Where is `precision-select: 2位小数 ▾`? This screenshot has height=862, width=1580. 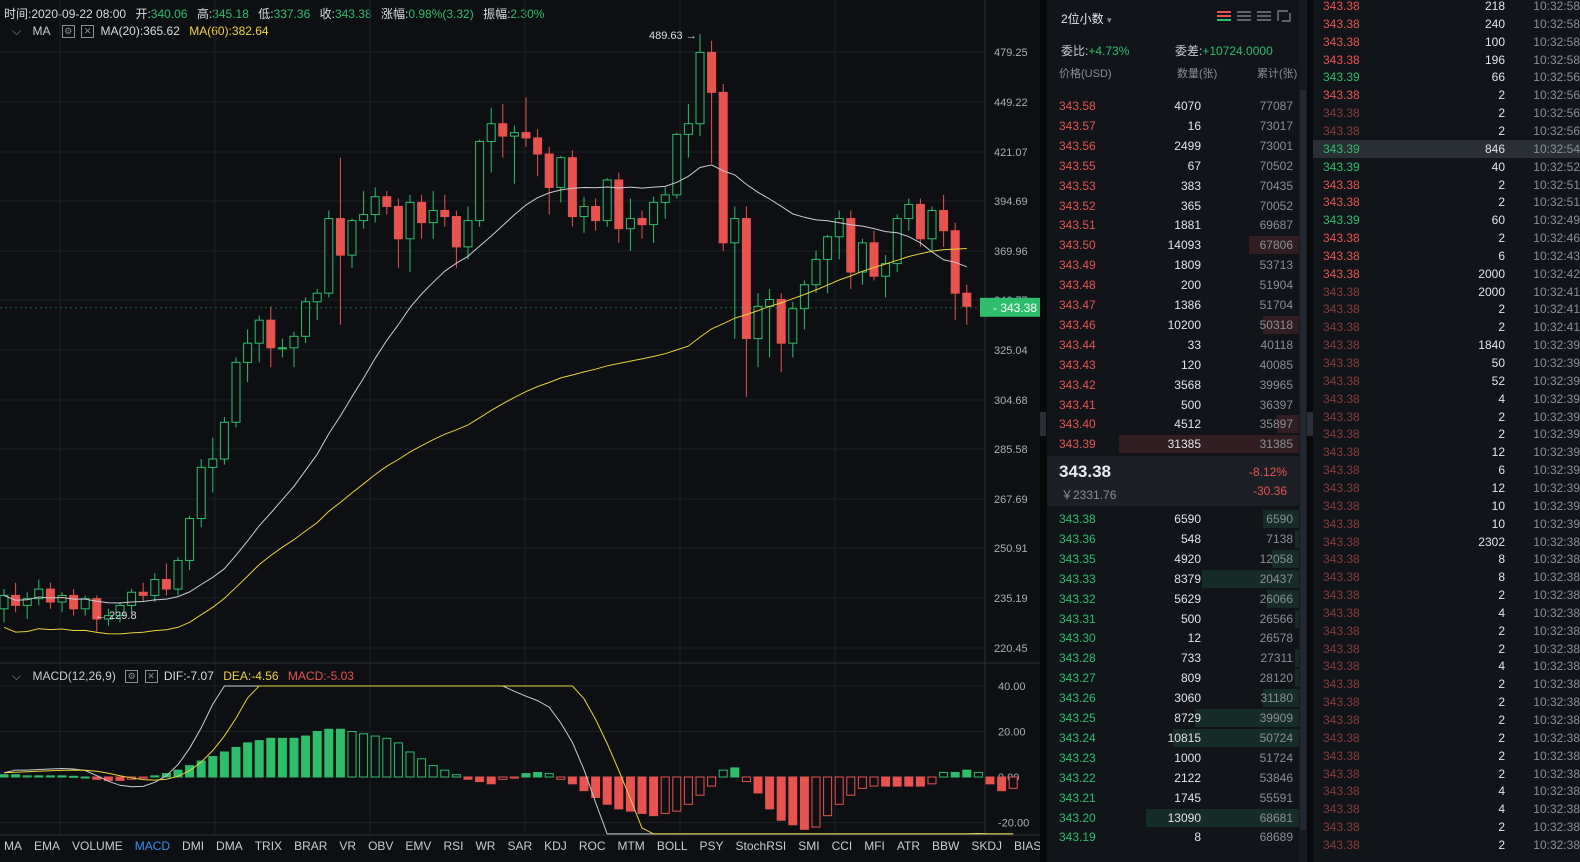
precision-select: 2位小数 ▾ is located at coordinates (1086, 18).